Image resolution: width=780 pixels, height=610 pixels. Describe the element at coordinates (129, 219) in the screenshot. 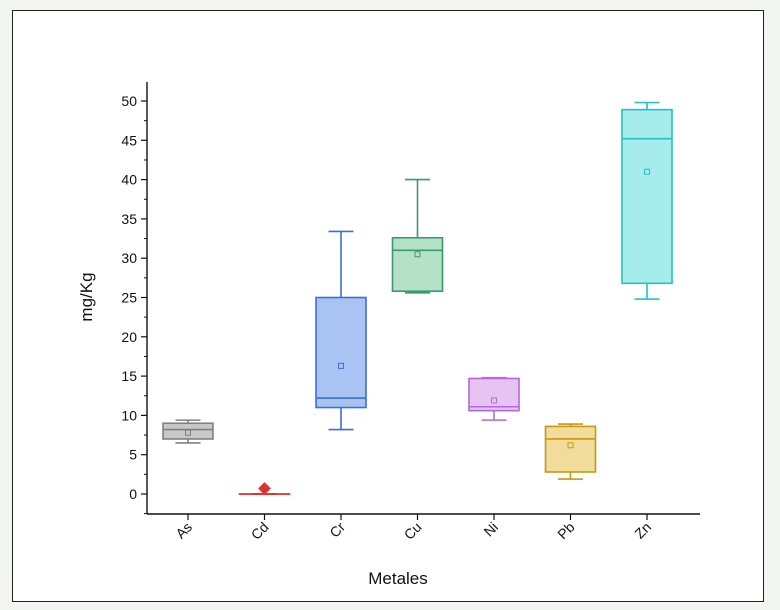

I see `y-tick-label: 35` at that location.